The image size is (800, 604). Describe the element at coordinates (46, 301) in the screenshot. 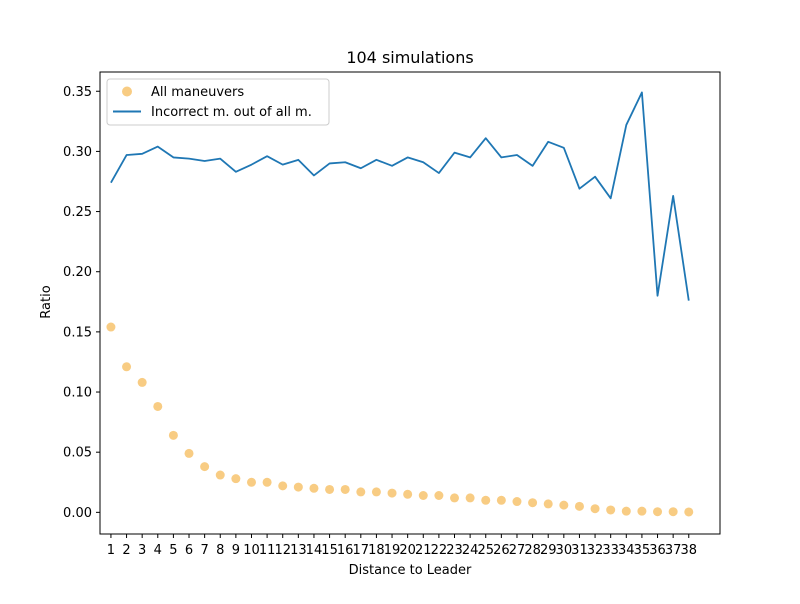

I see `y-axis-label: Ratio` at that location.